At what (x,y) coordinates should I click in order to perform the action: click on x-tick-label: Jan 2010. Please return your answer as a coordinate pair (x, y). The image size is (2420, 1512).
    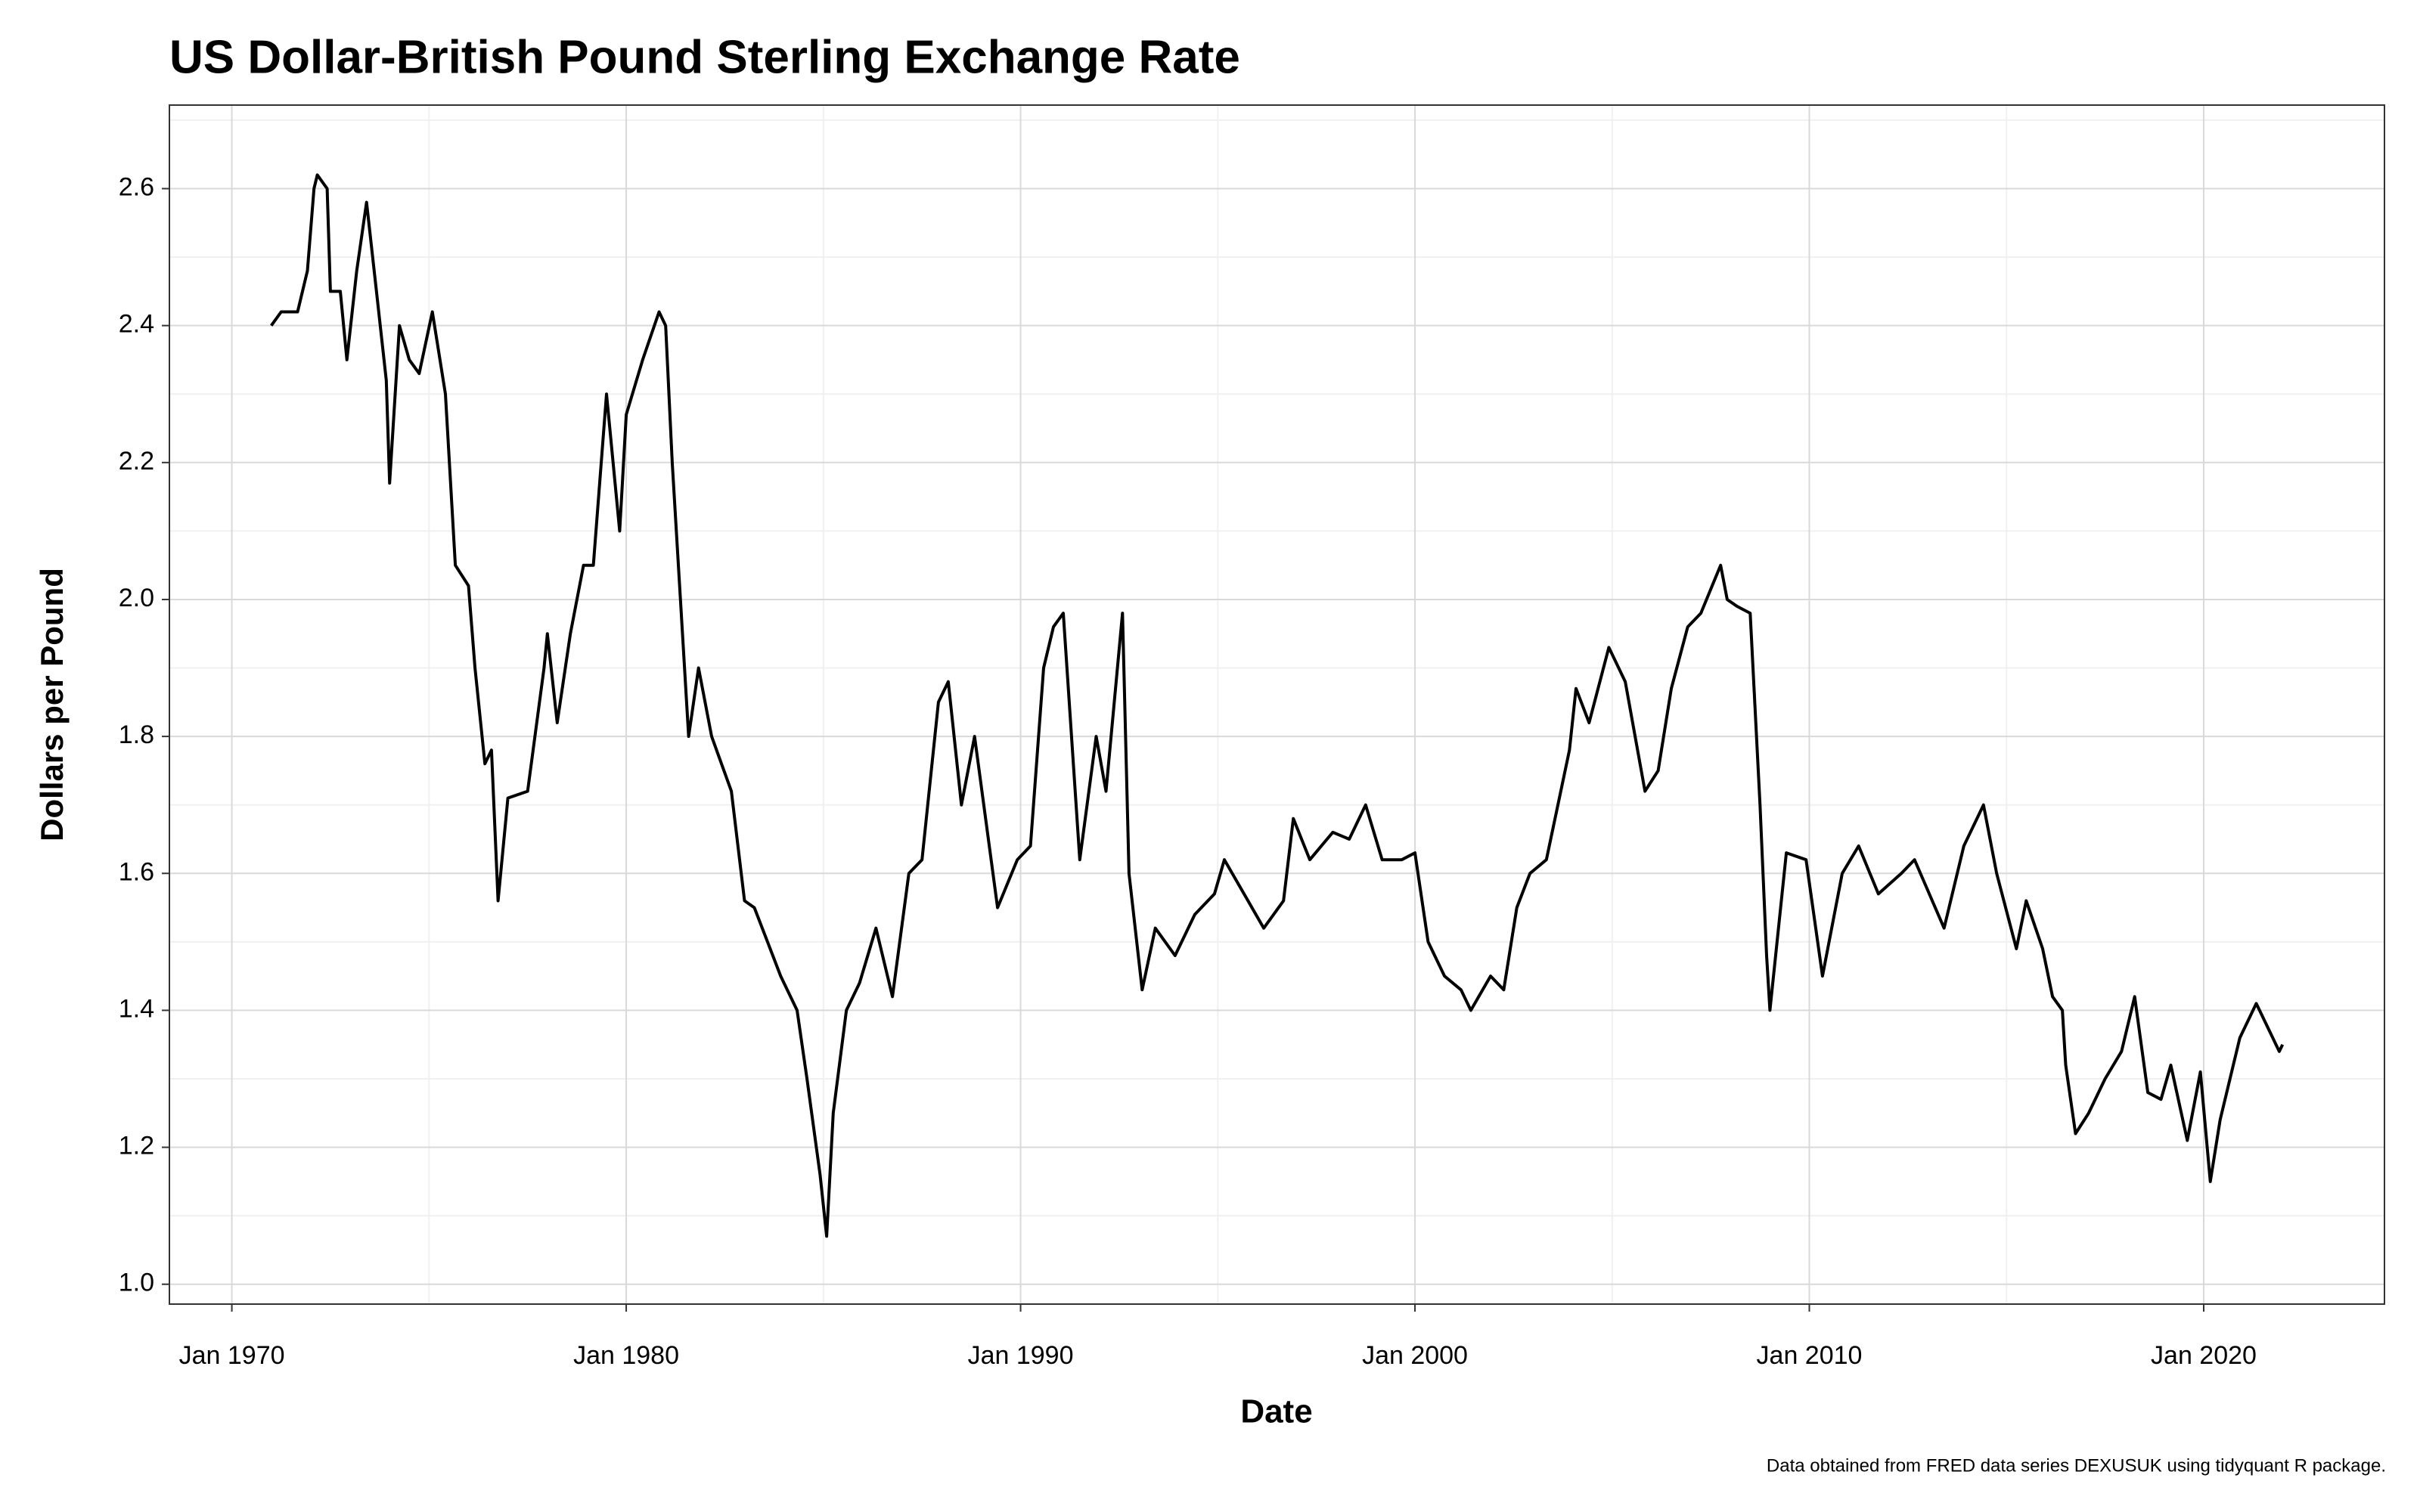
    Looking at the image, I should click on (1810, 1356).